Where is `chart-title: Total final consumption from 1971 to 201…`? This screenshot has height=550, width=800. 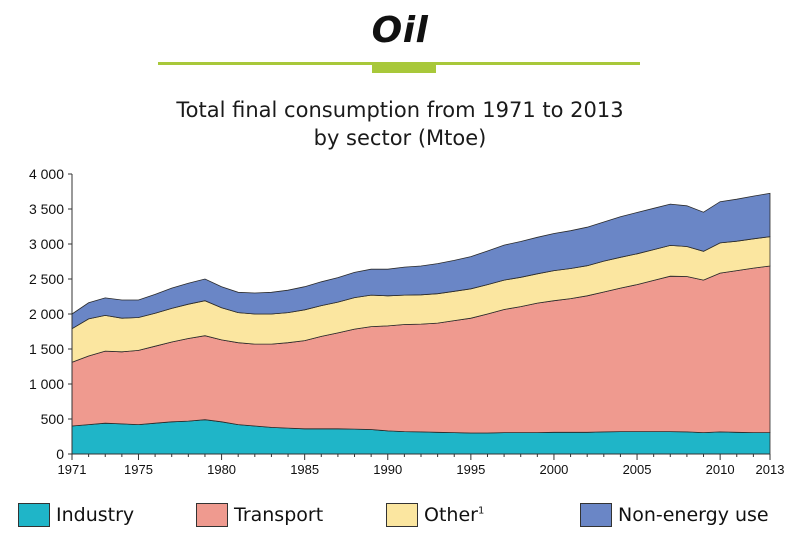
chart-title: Total final consumption from 1971 to 201… is located at coordinates (400, 124).